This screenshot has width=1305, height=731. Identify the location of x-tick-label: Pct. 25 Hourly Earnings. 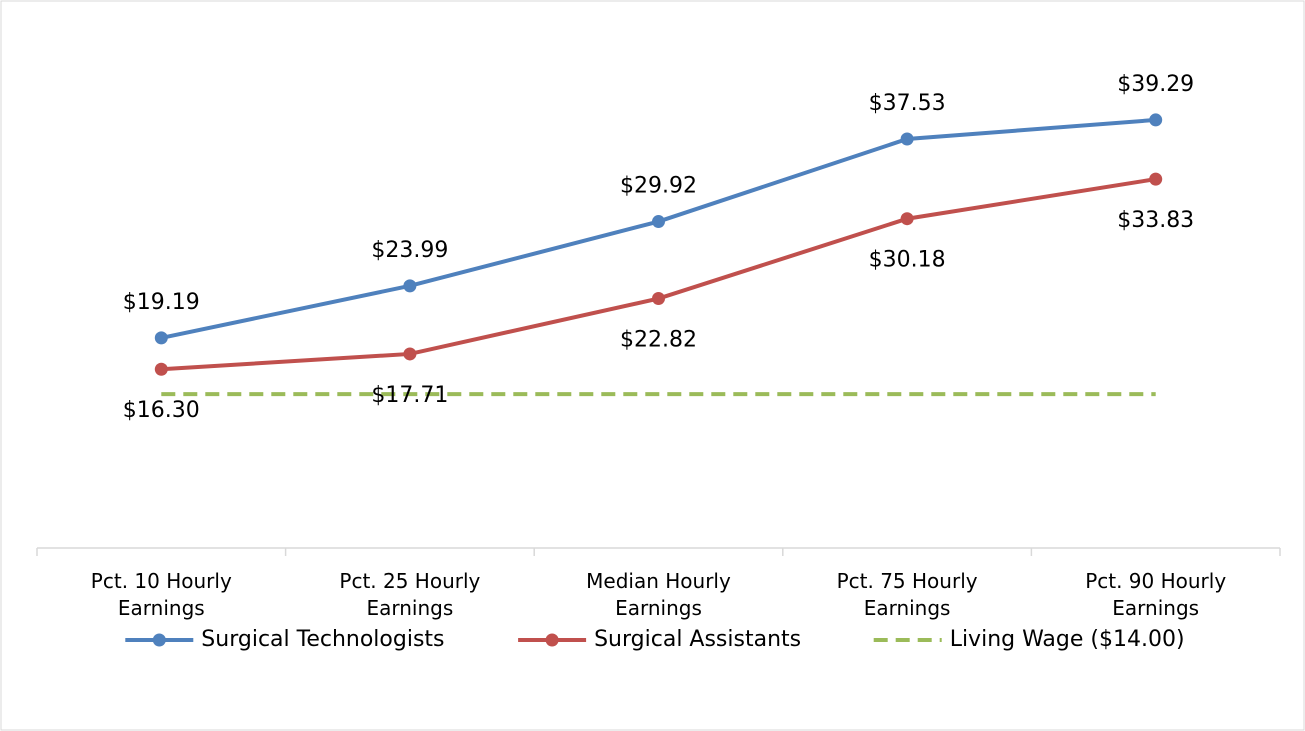
(410, 594).